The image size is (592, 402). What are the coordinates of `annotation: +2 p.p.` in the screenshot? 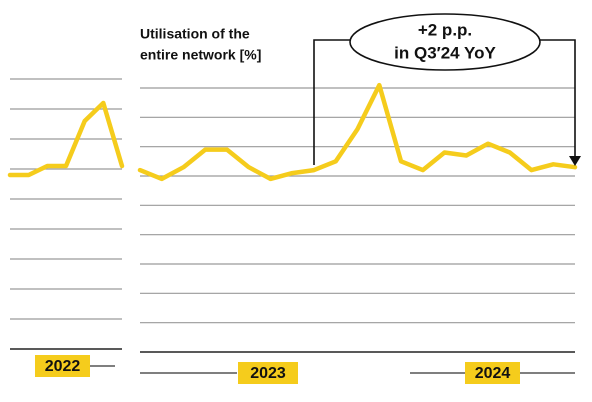 It's located at (445, 29).